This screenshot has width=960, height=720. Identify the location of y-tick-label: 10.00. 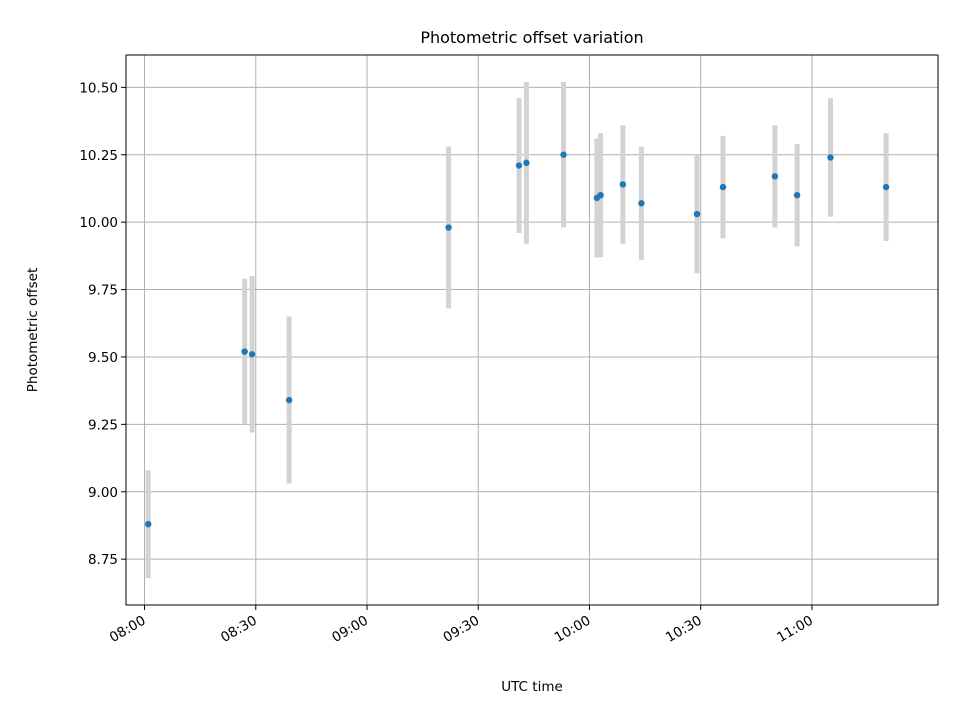
(98, 223).